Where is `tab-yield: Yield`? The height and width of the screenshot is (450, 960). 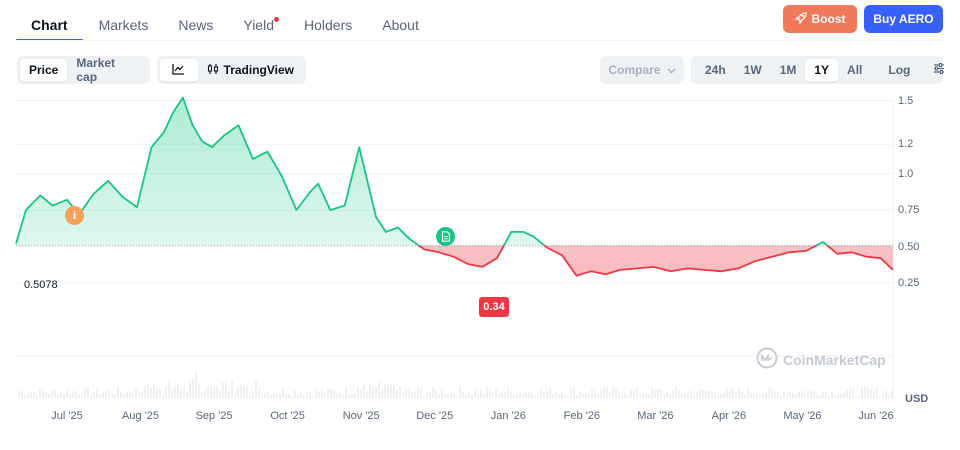
tab-yield: Yield is located at coordinates (261, 24).